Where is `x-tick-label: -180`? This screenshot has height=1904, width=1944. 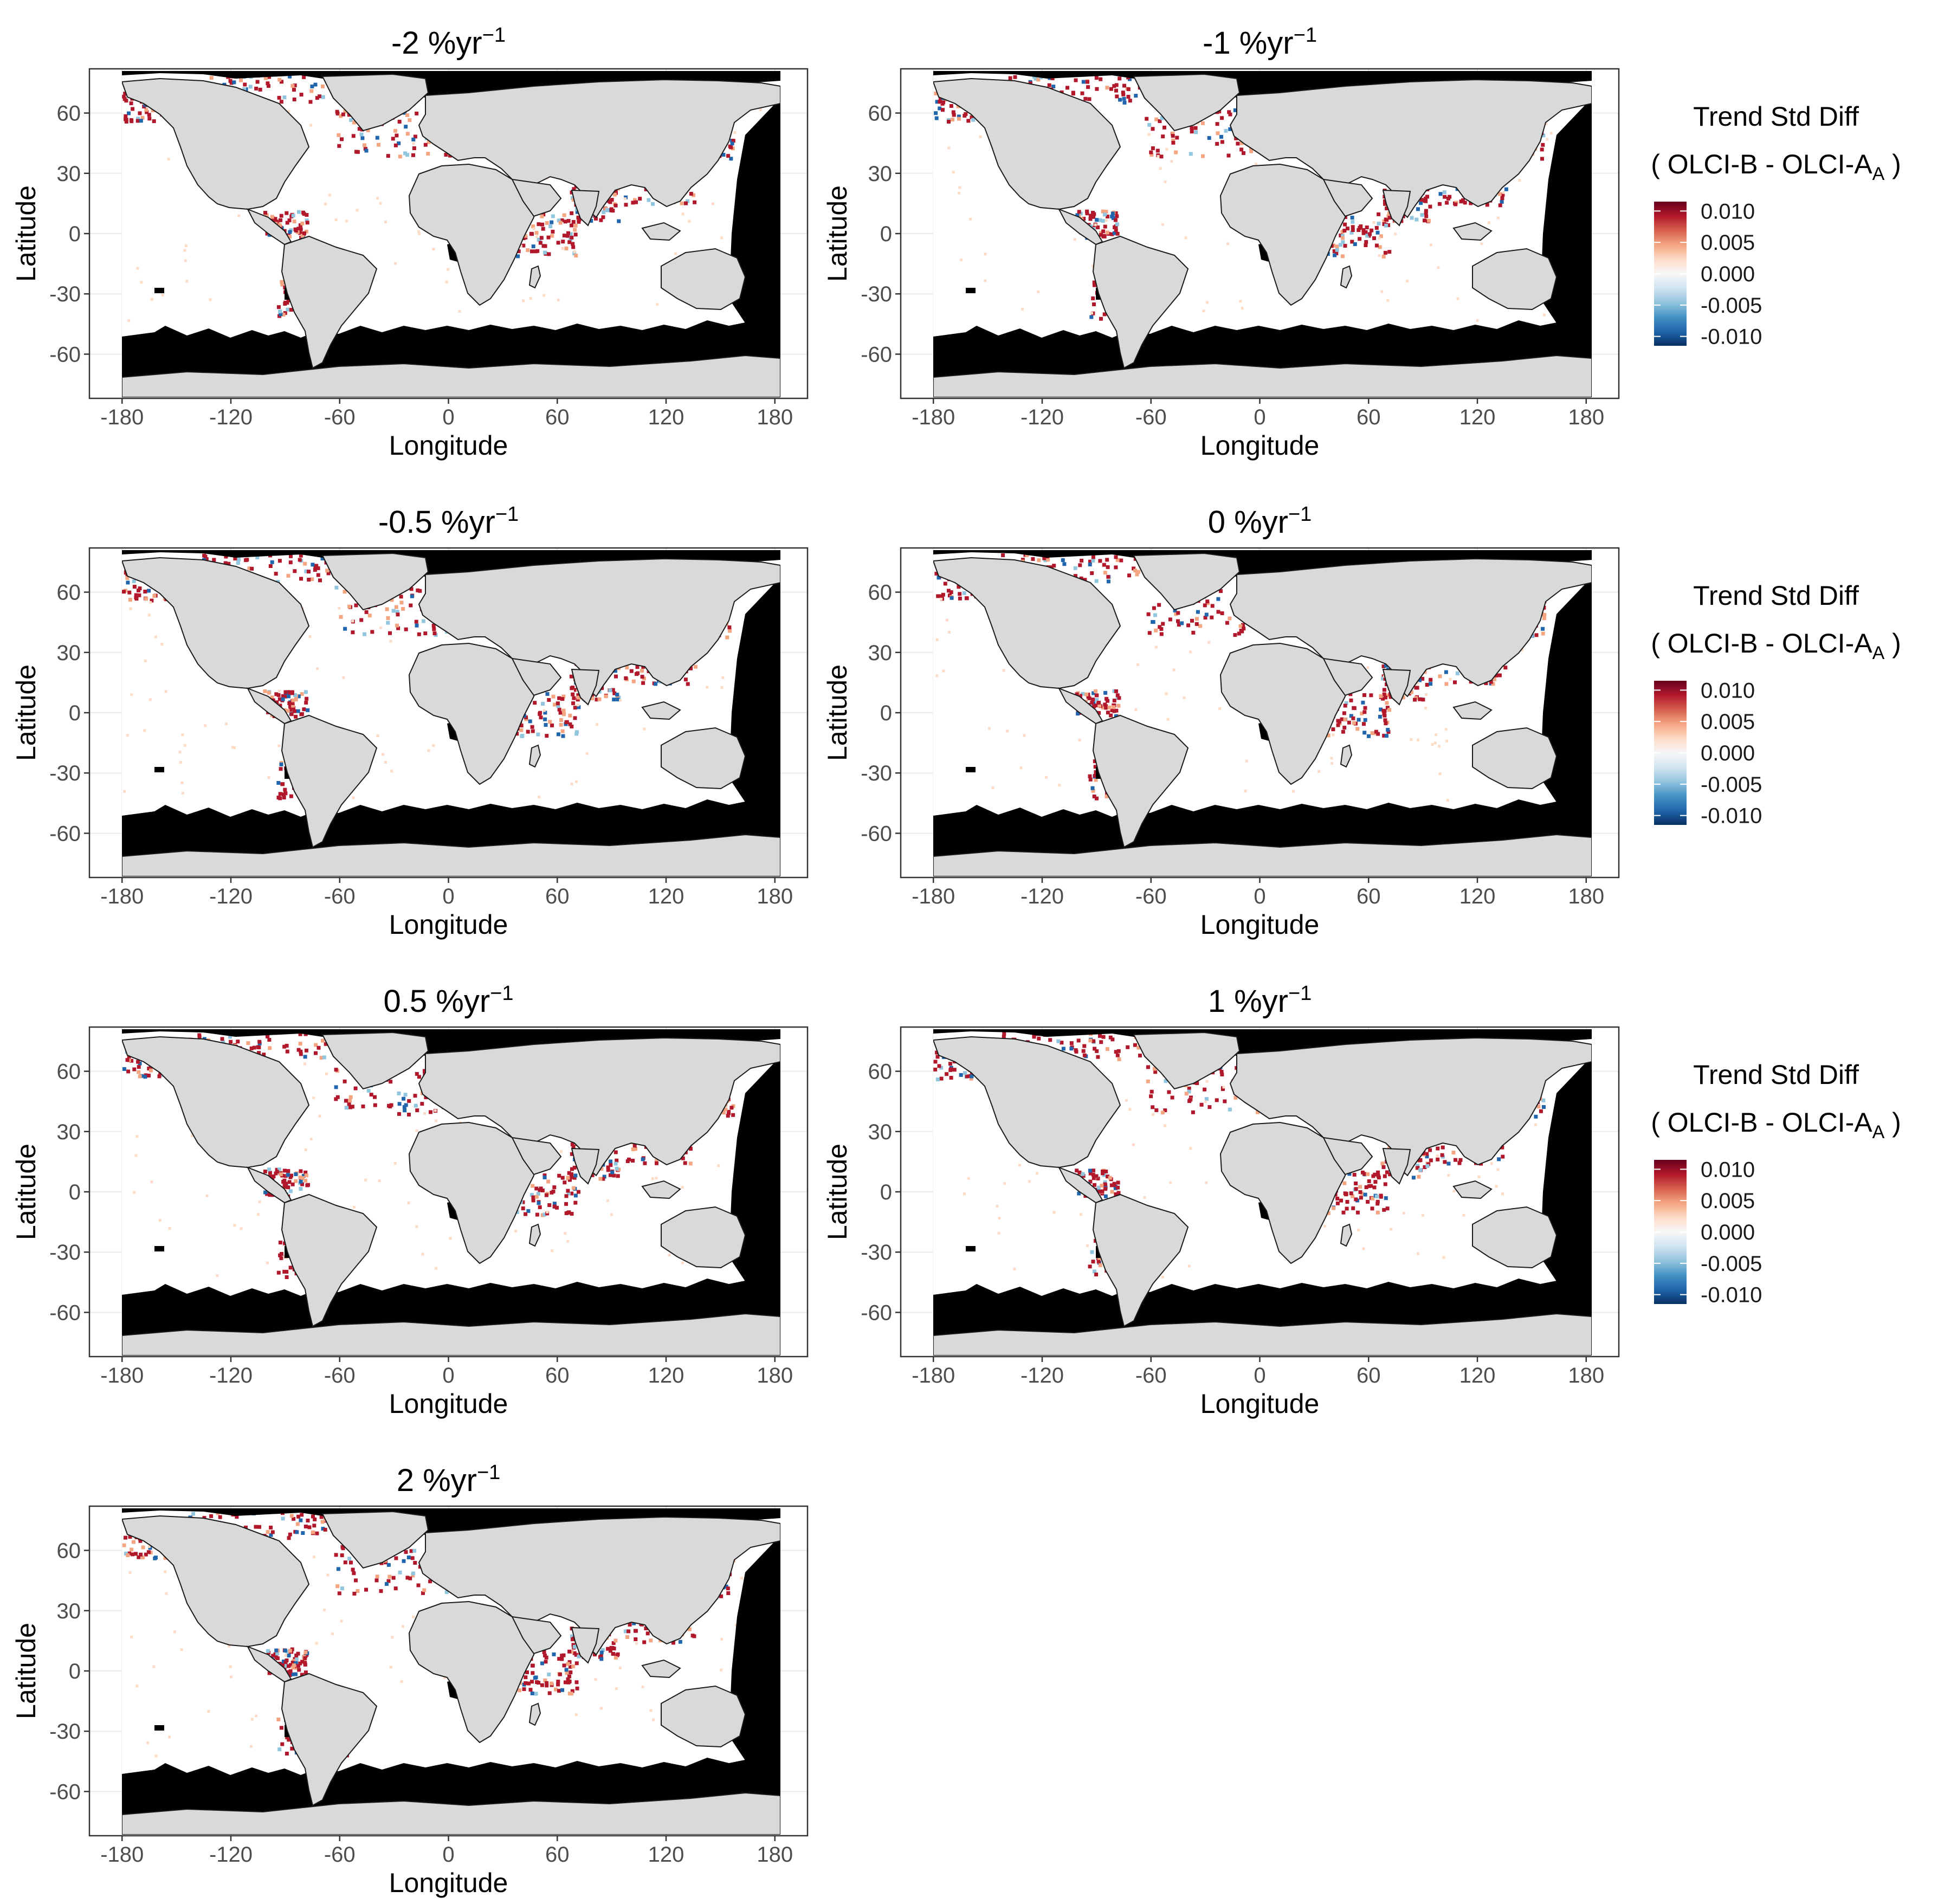
x-tick-label: -180 is located at coordinates (122, 417).